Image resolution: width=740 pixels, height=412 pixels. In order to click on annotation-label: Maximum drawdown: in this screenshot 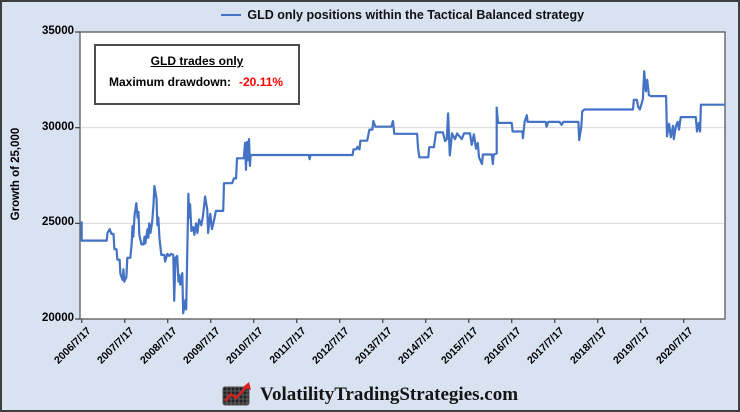, I will do `click(170, 82)`.